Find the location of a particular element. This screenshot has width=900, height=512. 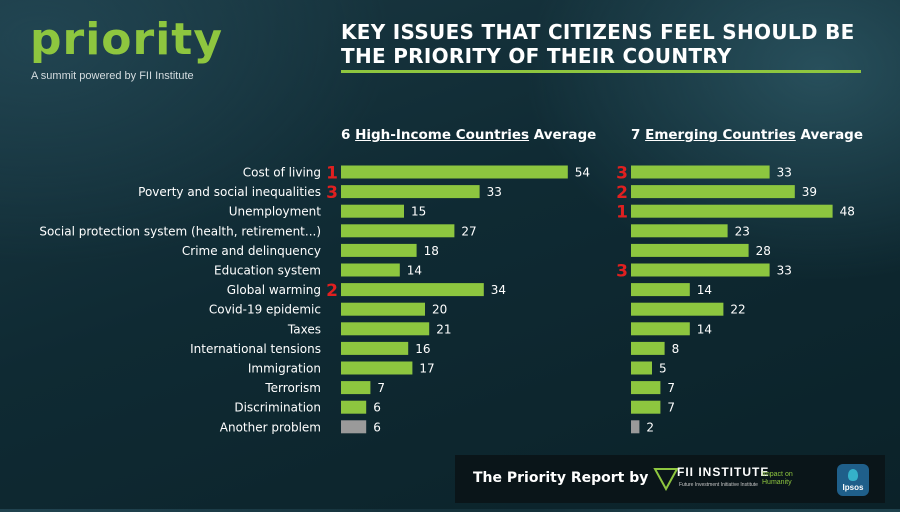

category-label: Taxes is located at coordinates (304, 329).